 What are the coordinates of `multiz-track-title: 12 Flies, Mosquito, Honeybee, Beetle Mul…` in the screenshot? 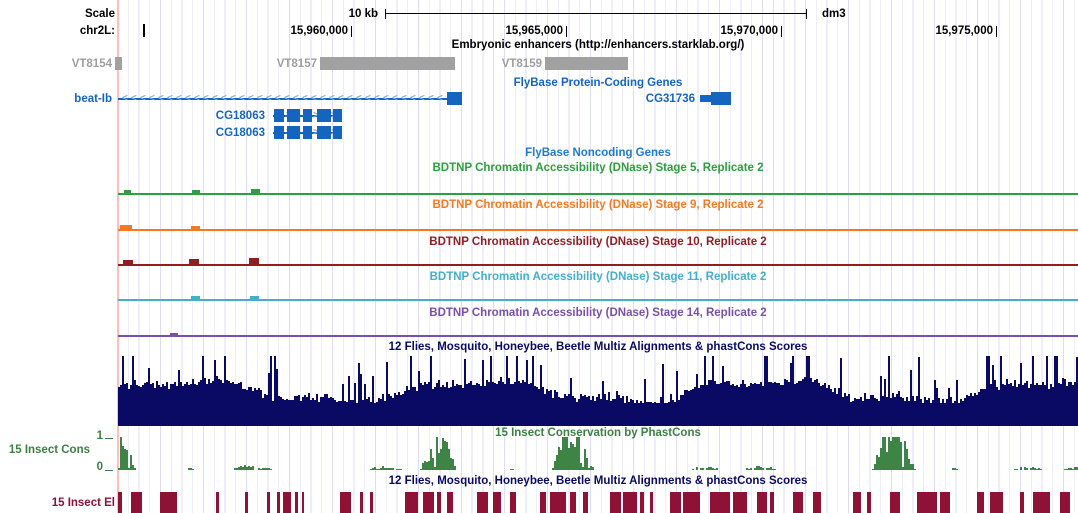 It's located at (598, 347).